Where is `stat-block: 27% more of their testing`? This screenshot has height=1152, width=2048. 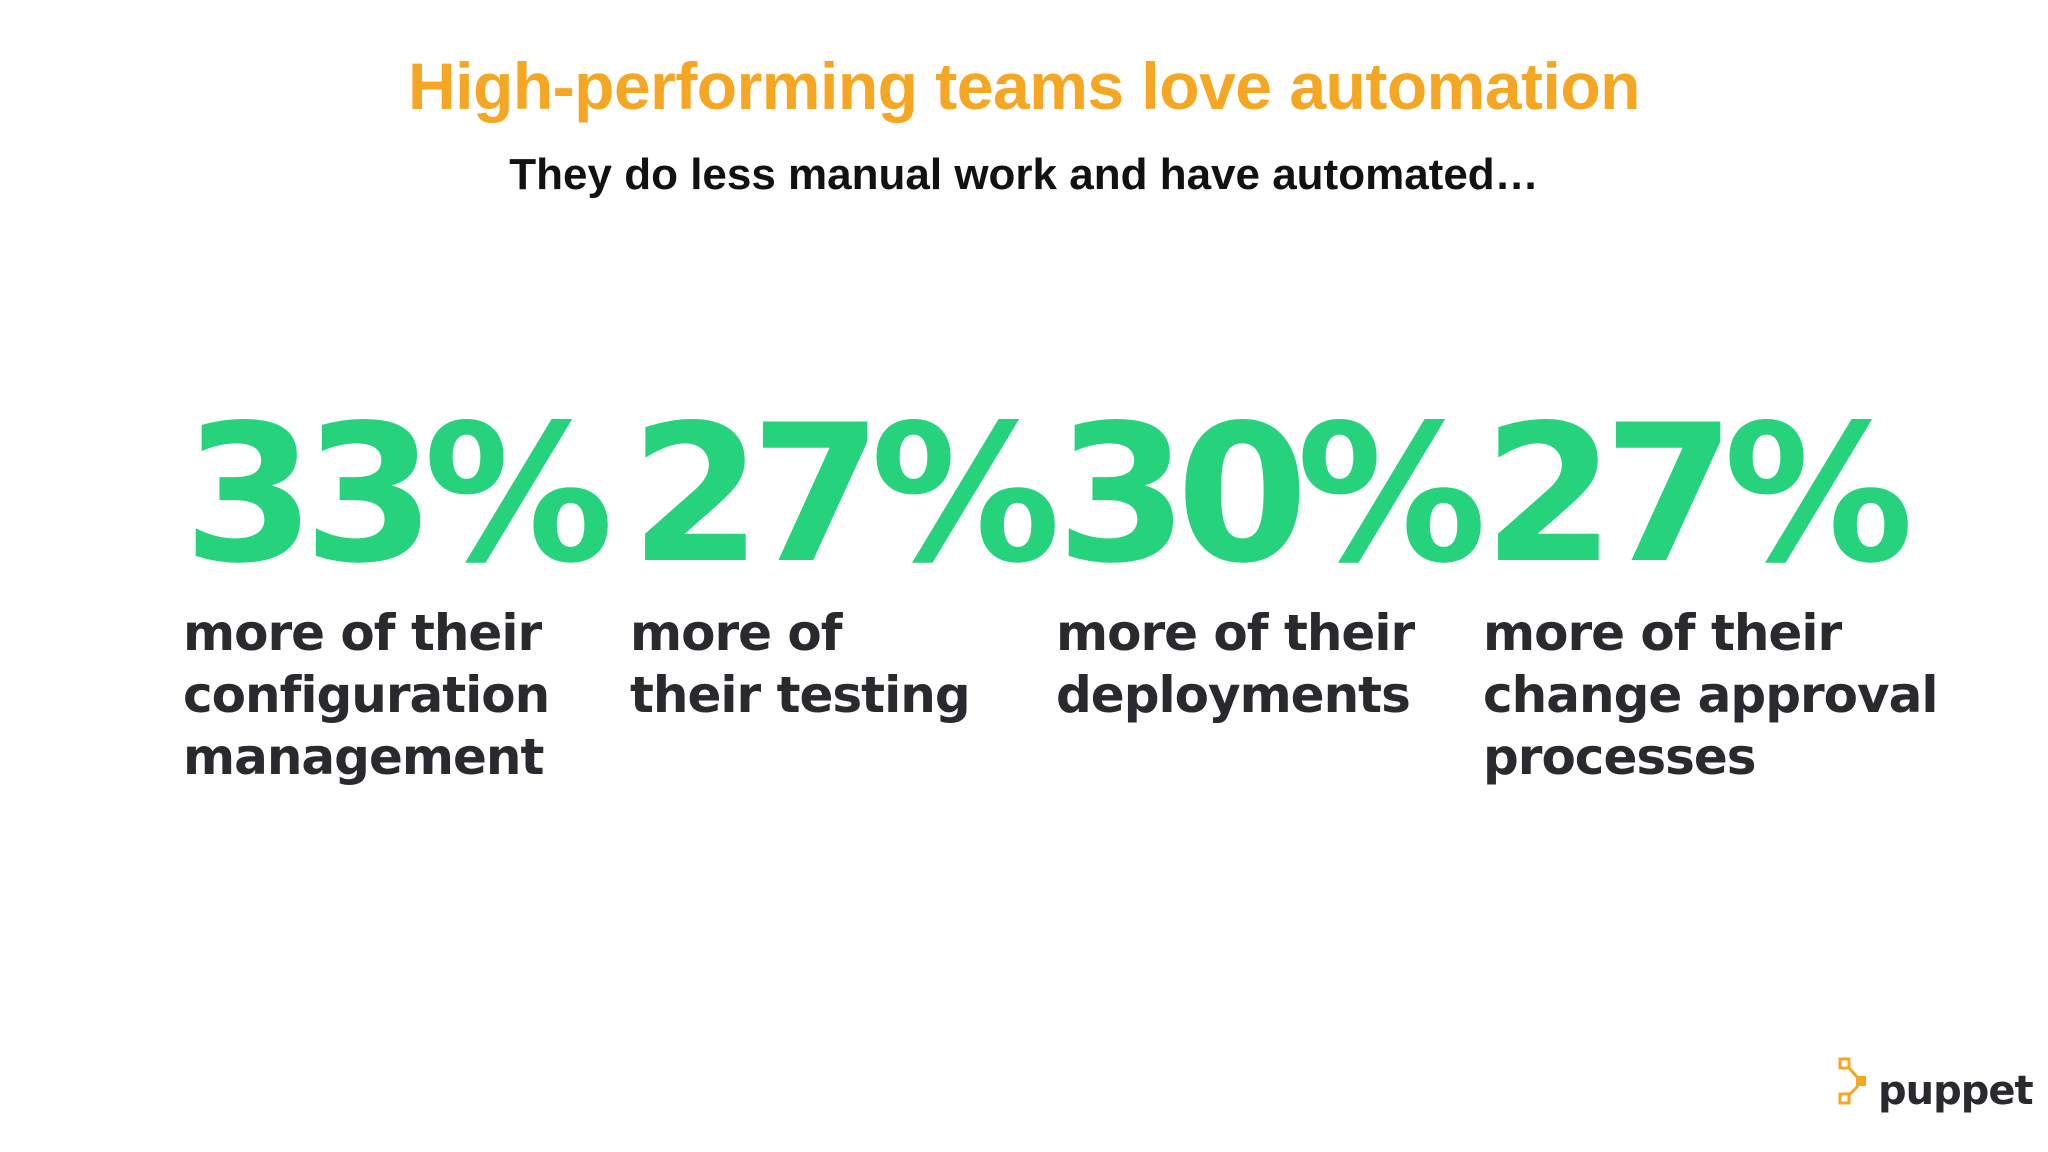
stat-block: 27% more of their testing is located at coordinates (845, 555).